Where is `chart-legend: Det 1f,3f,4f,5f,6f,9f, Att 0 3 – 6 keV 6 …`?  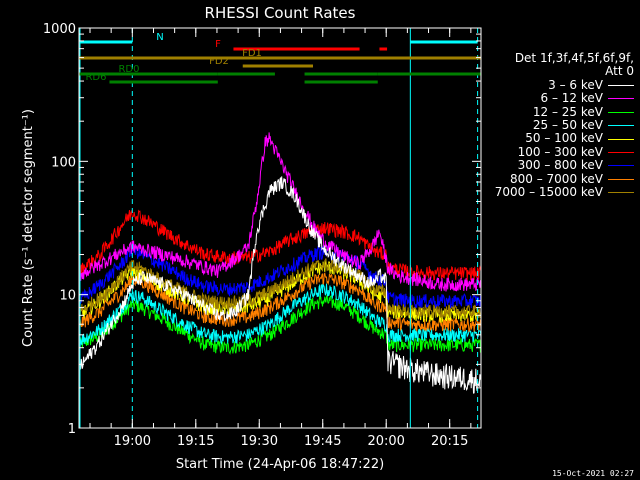 chart-legend: Det 1f,3f,4f,5f,6f,9f, Att 0 3 – 6 keV 6 … is located at coordinates (559, 125).